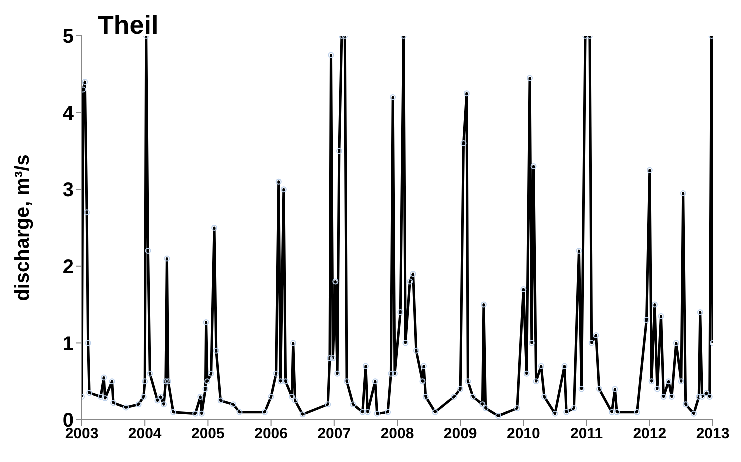 The image size is (741, 462). Describe the element at coordinates (587, 434) in the screenshot. I see `x-tick-label: 2011` at that location.